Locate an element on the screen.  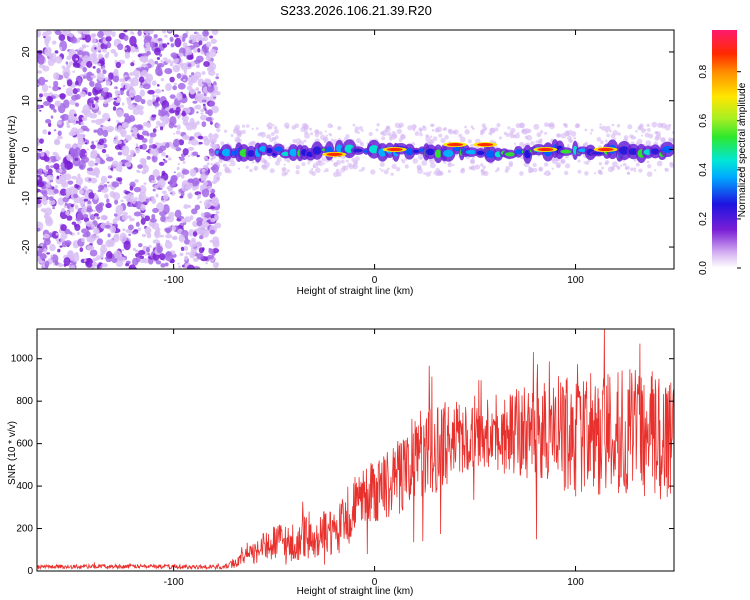
signal-band is located at coordinates (444, 149).